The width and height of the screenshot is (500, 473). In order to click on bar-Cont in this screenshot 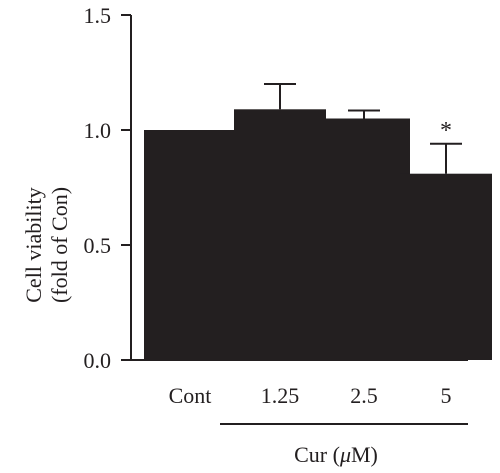, I will do `click(190, 245)`.